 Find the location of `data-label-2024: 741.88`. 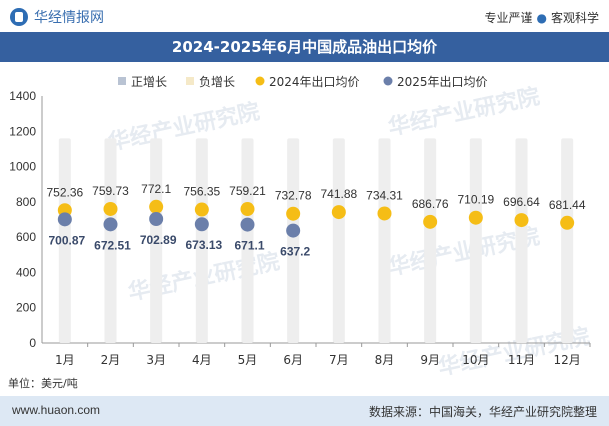

data-label-2024: 741.88 is located at coordinates (338, 194).